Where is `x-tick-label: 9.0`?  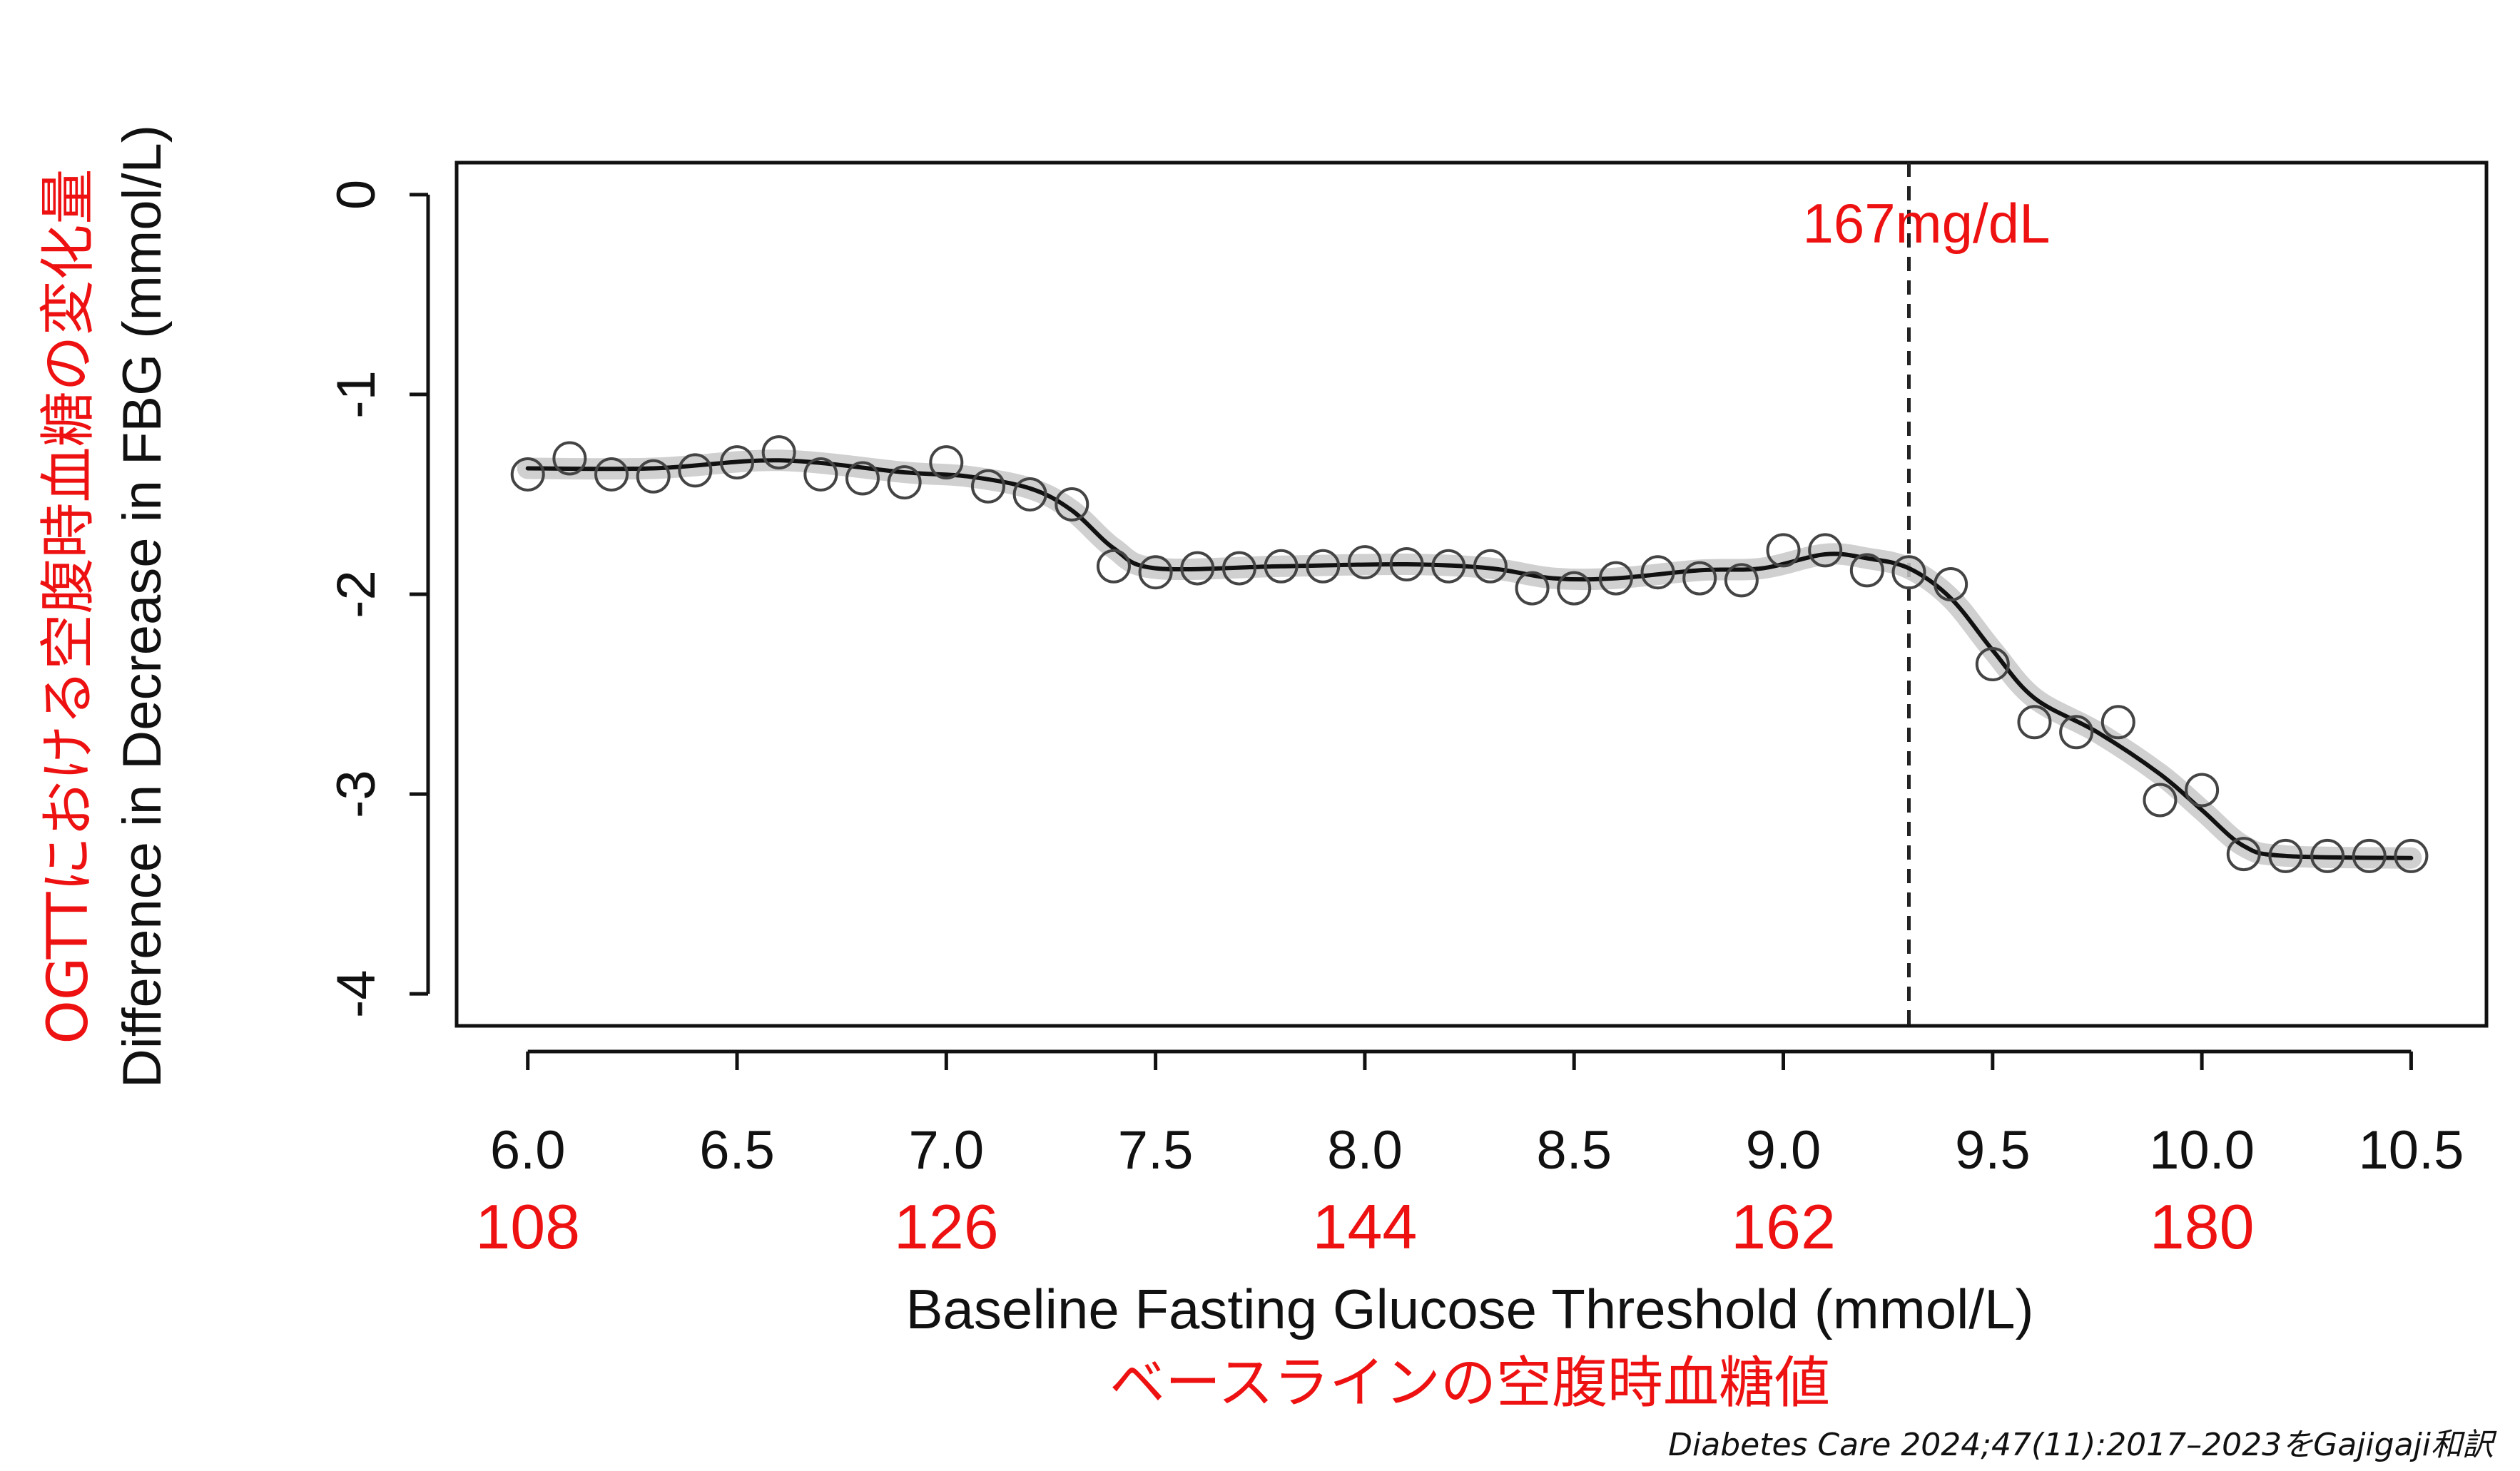 x-tick-label: 9.0 is located at coordinates (1784, 1151).